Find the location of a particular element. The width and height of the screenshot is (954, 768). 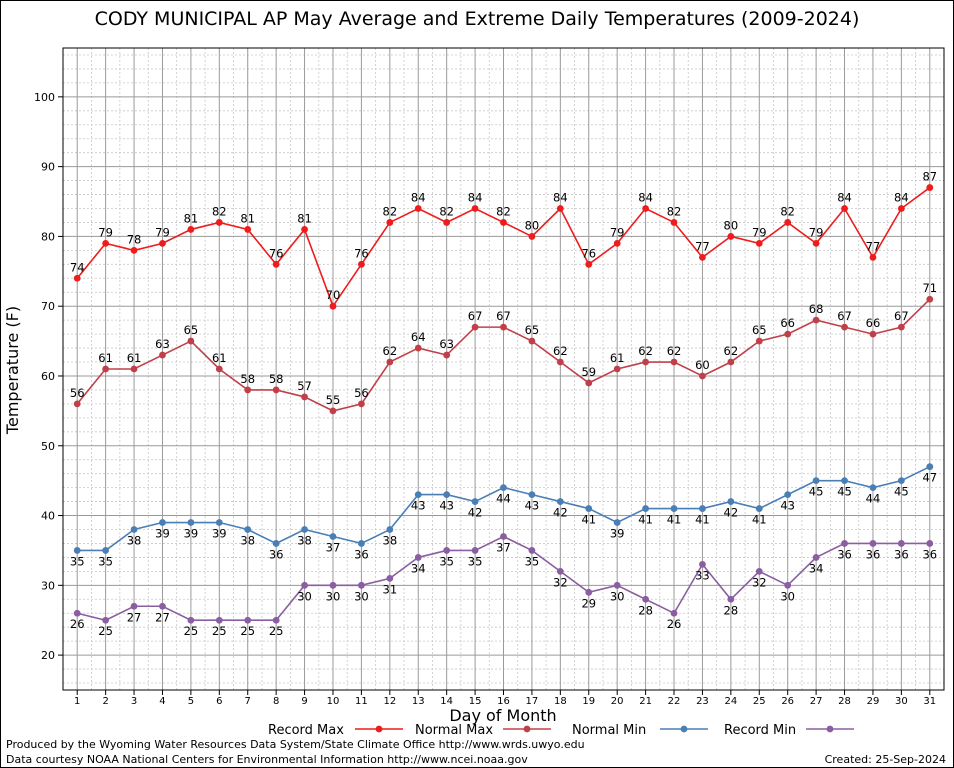

data-label: 42 is located at coordinates (731, 513).